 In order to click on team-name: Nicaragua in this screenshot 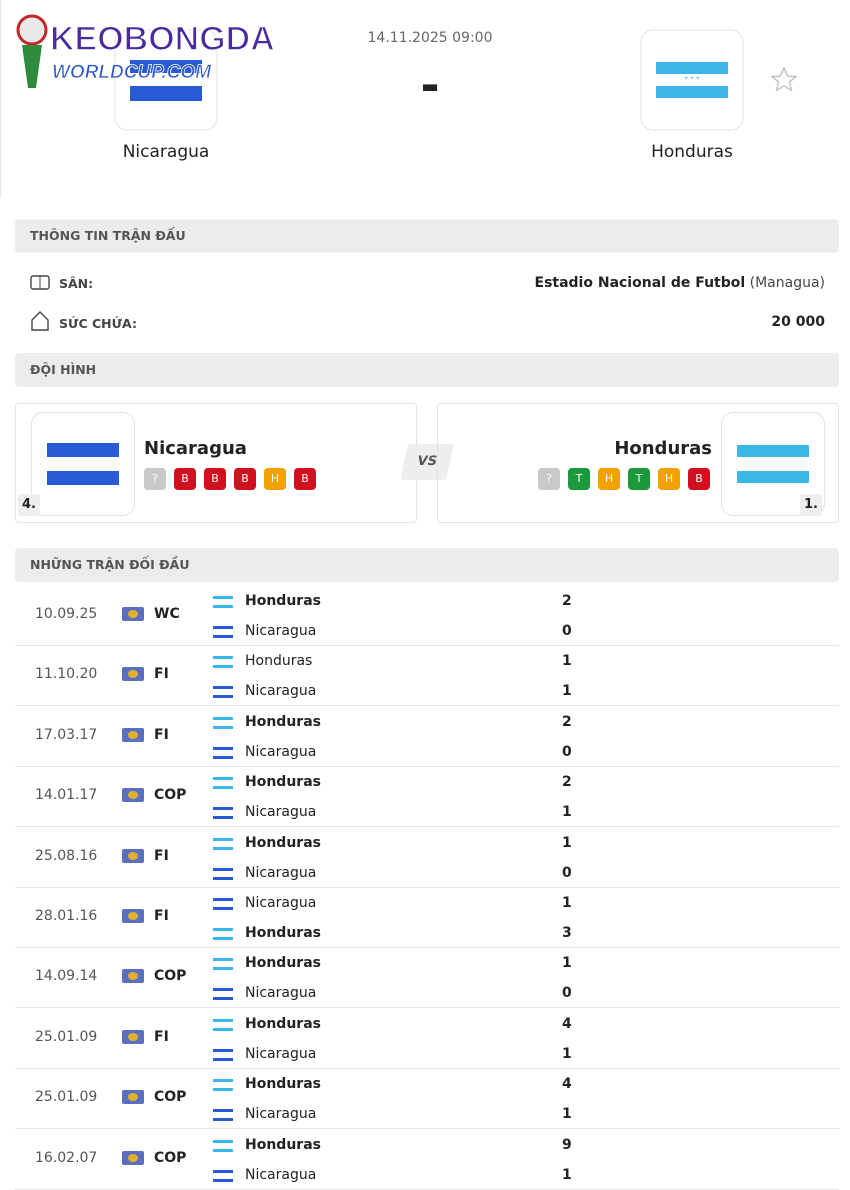, I will do `click(195, 448)`.